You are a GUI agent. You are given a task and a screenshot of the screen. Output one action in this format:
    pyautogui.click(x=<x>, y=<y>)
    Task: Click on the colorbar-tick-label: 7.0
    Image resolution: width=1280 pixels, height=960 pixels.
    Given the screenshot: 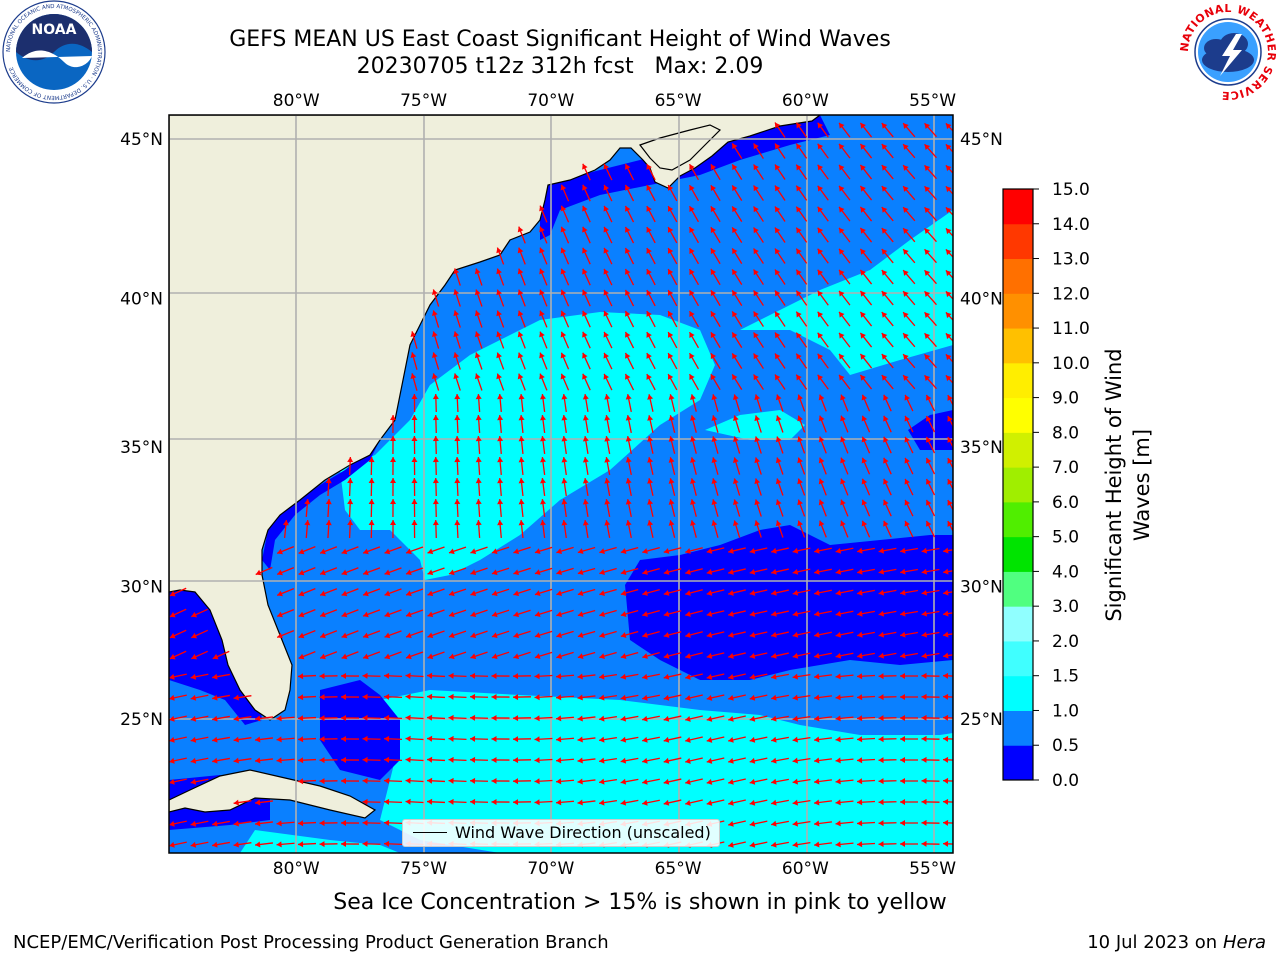 What is the action you would take?
    pyautogui.click(x=1065, y=468)
    